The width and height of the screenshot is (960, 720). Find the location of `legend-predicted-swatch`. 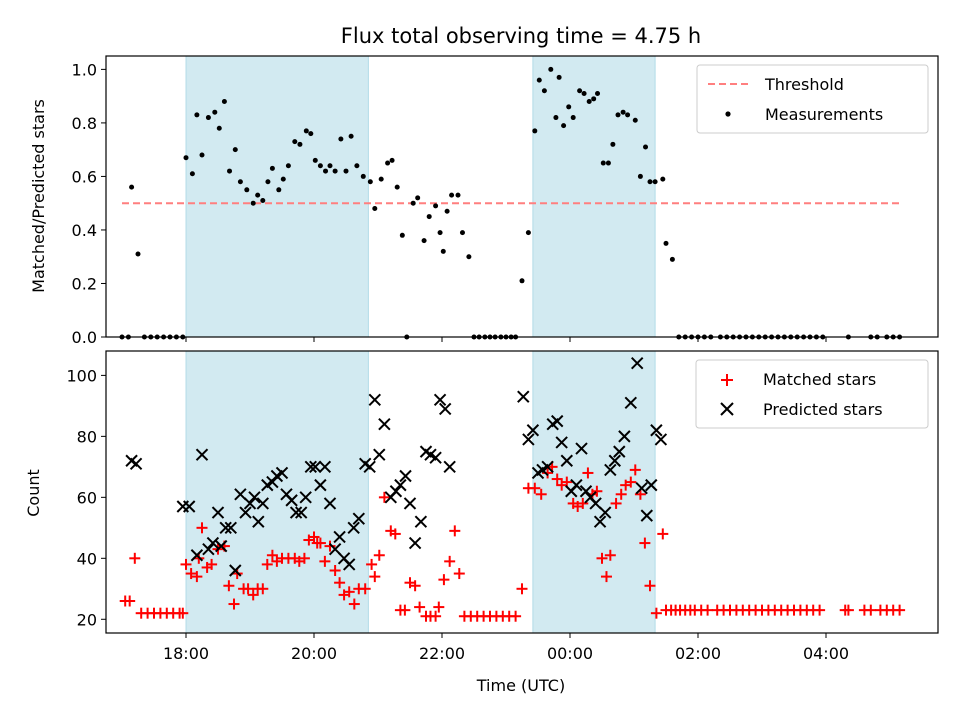

legend-predicted-swatch is located at coordinates (727, 409).